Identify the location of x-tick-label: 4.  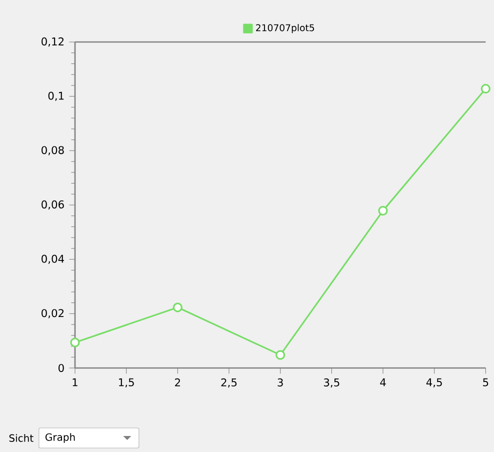
(383, 382).